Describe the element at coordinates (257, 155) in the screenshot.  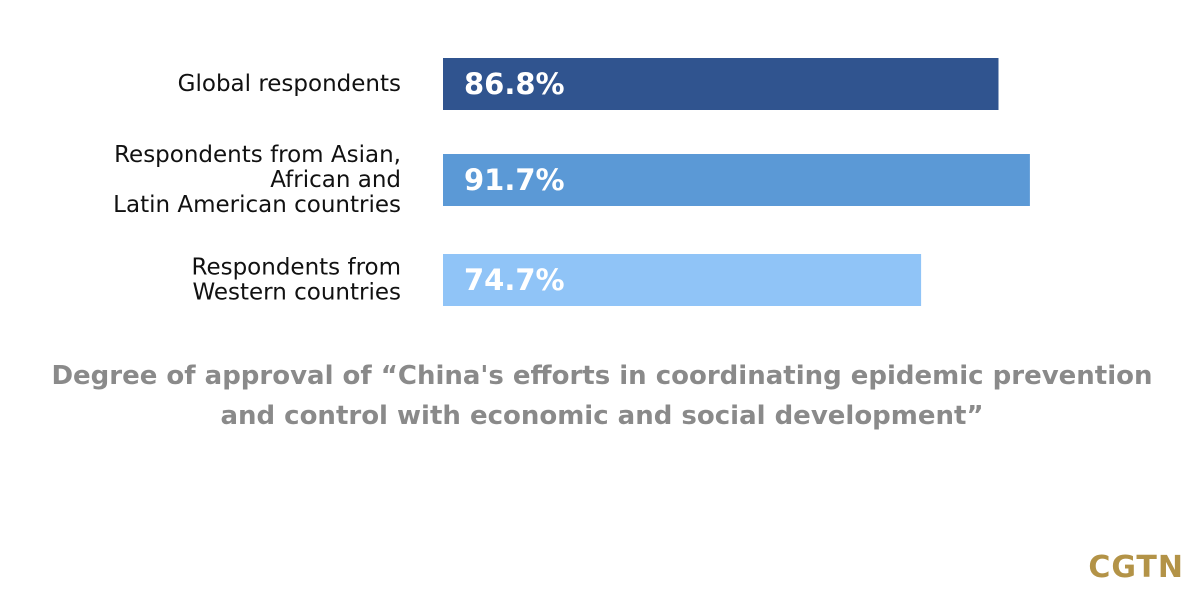
I see `category-label-line: Respondents from Asian,` at that location.